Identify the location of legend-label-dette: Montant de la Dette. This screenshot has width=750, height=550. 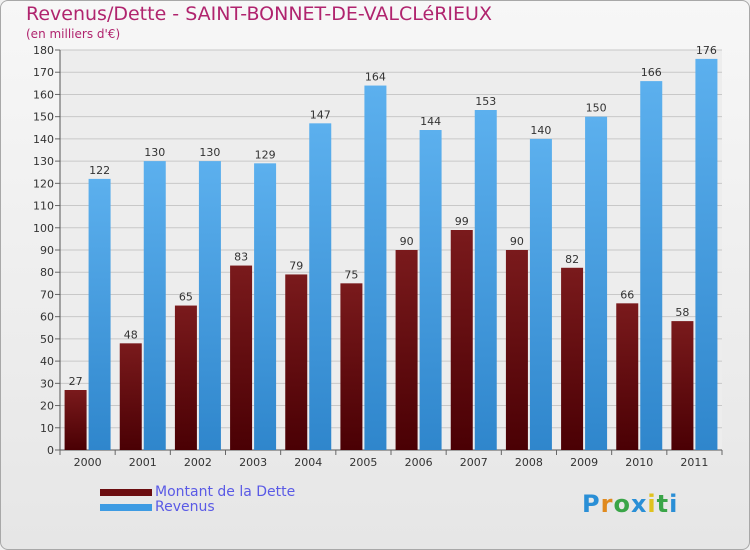
(225, 492).